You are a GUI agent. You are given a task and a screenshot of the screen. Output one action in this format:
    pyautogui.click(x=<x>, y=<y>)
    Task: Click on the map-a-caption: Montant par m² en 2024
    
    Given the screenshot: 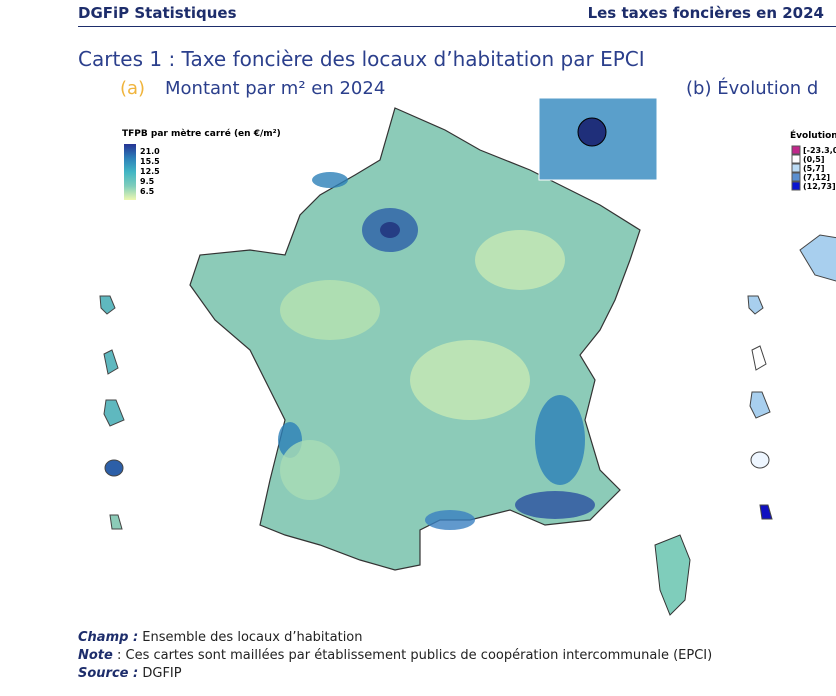 What is the action you would take?
    pyautogui.click(x=275, y=88)
    